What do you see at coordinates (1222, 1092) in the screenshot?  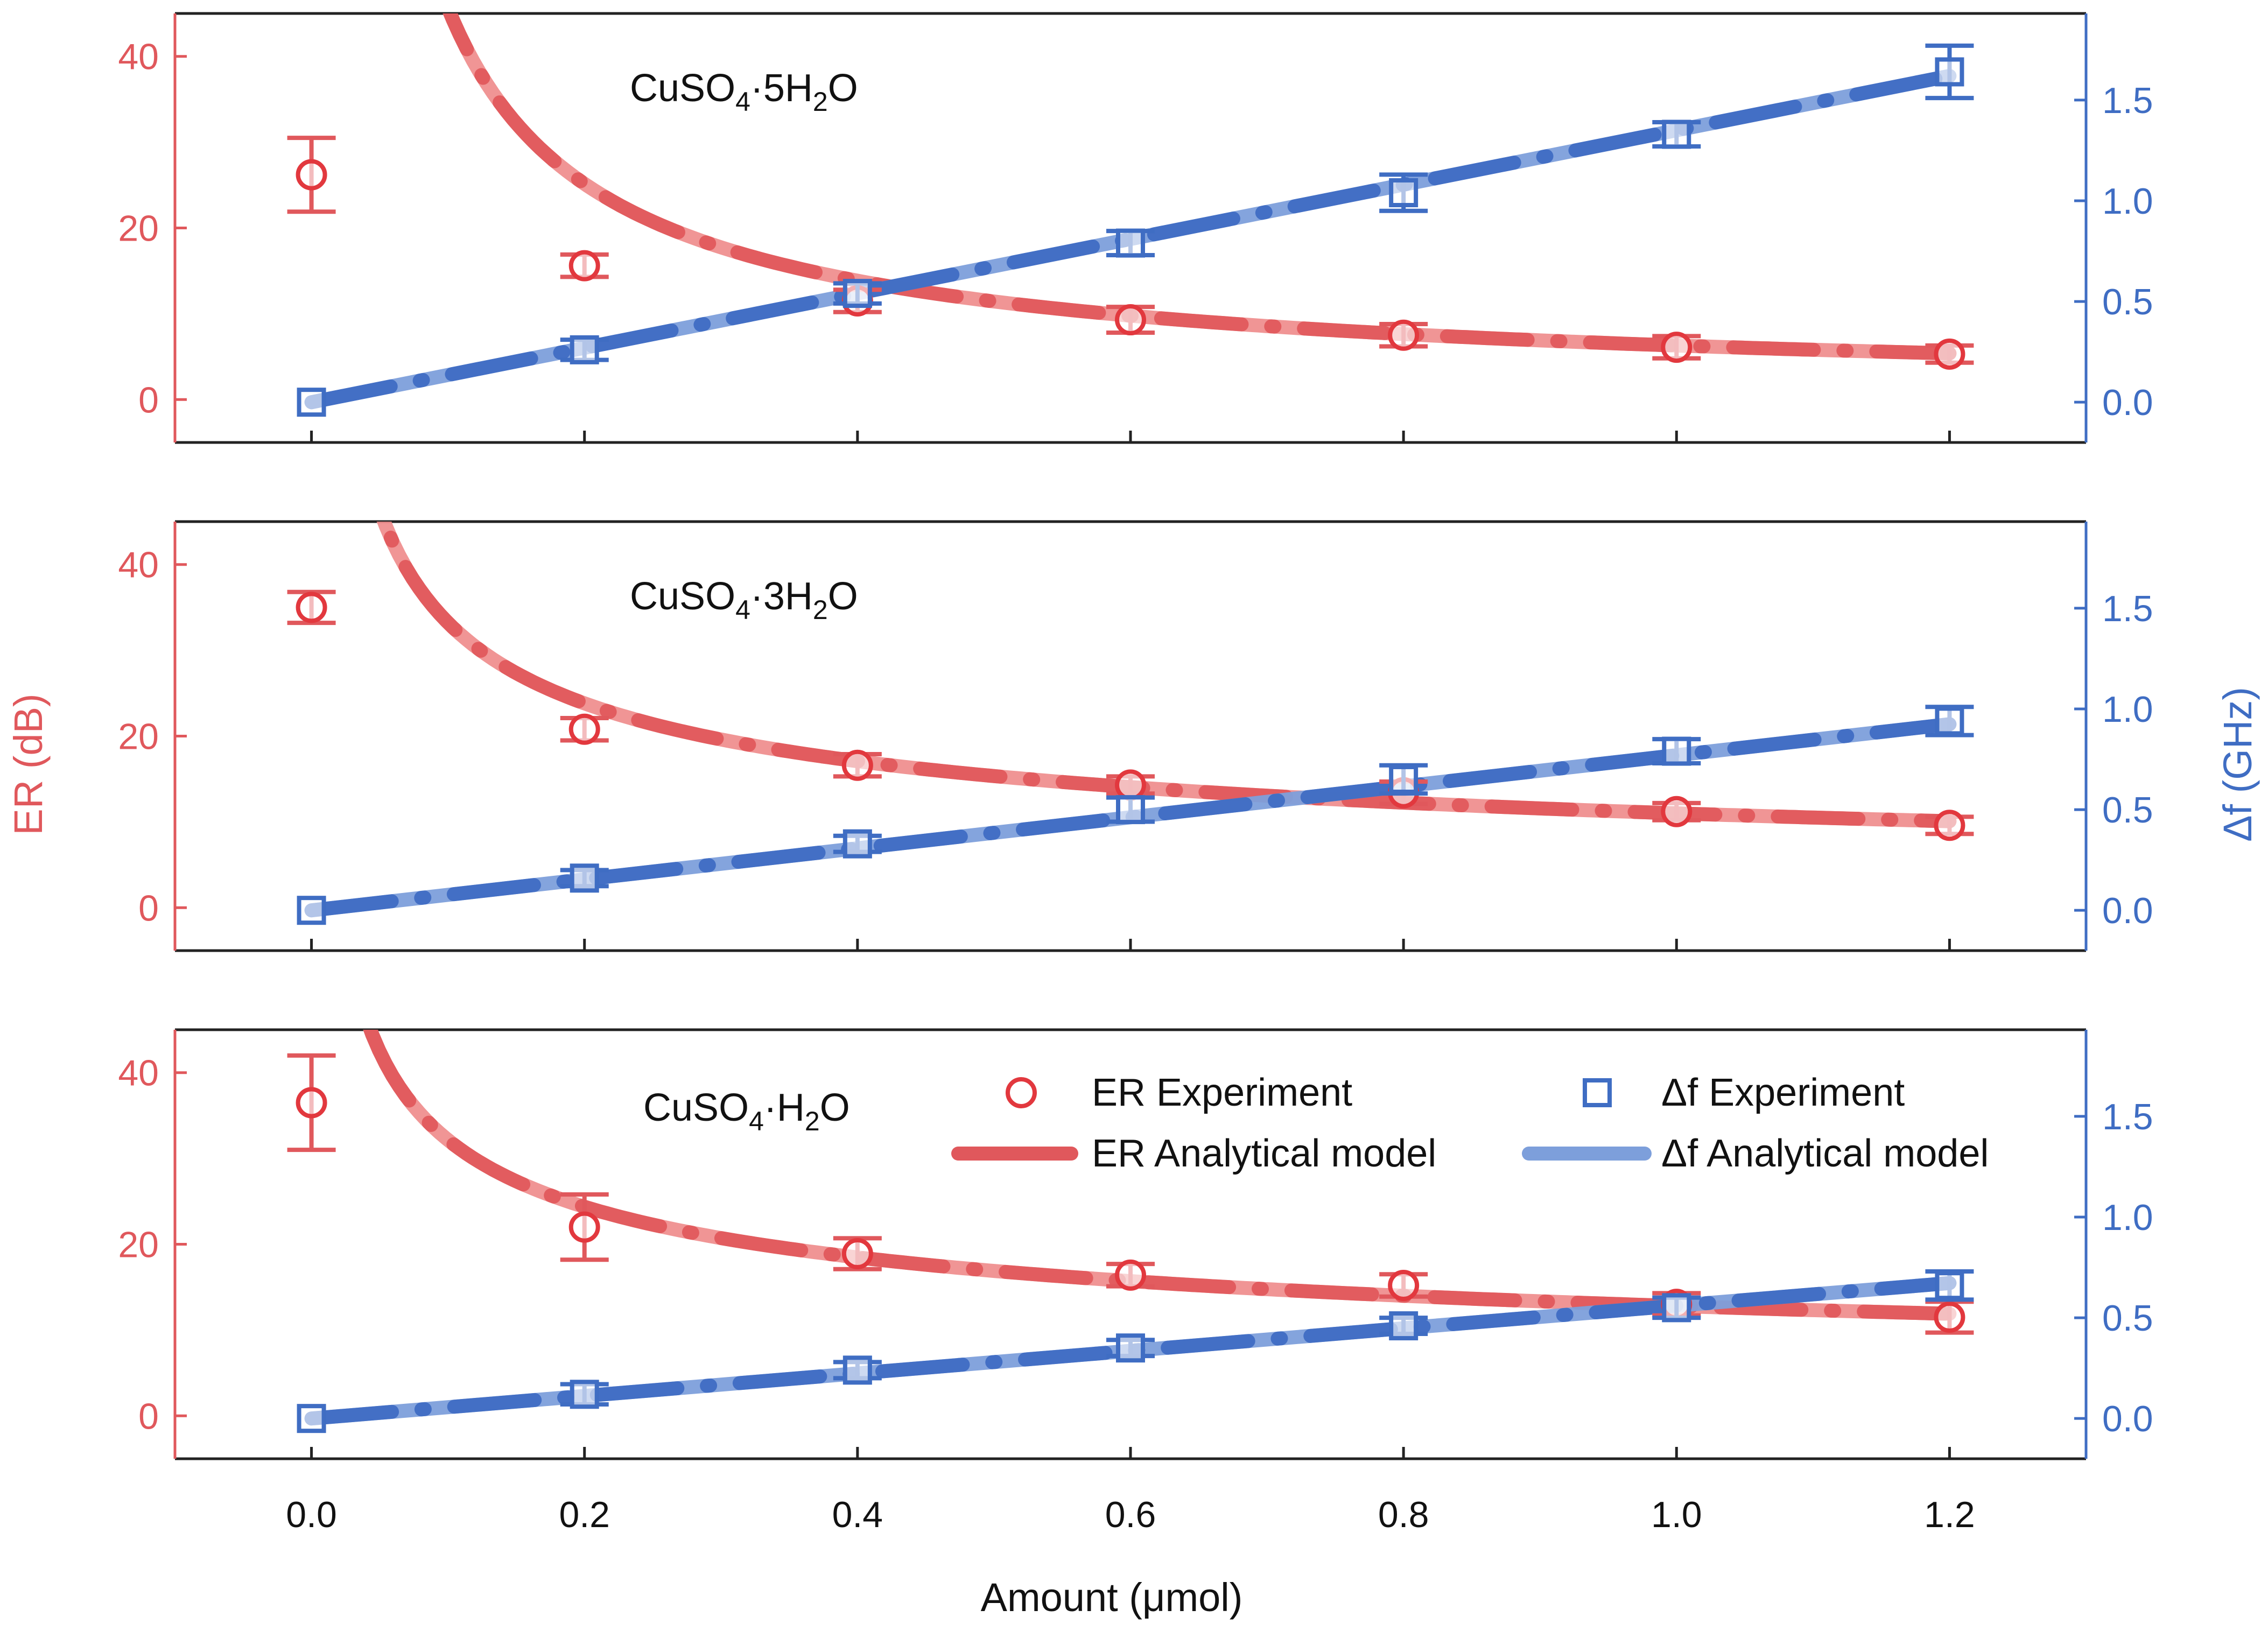 I see `legend-er-experiment-label: ER Experiment` at bounding box center [1222, 1092].